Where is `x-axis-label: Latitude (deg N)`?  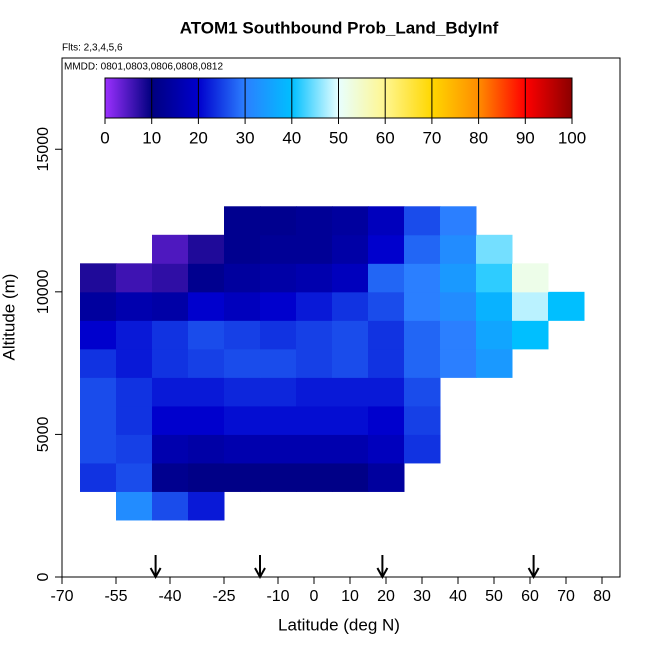
x-axis-label: Latitude (deg N) is located at coordinates (339, 624).